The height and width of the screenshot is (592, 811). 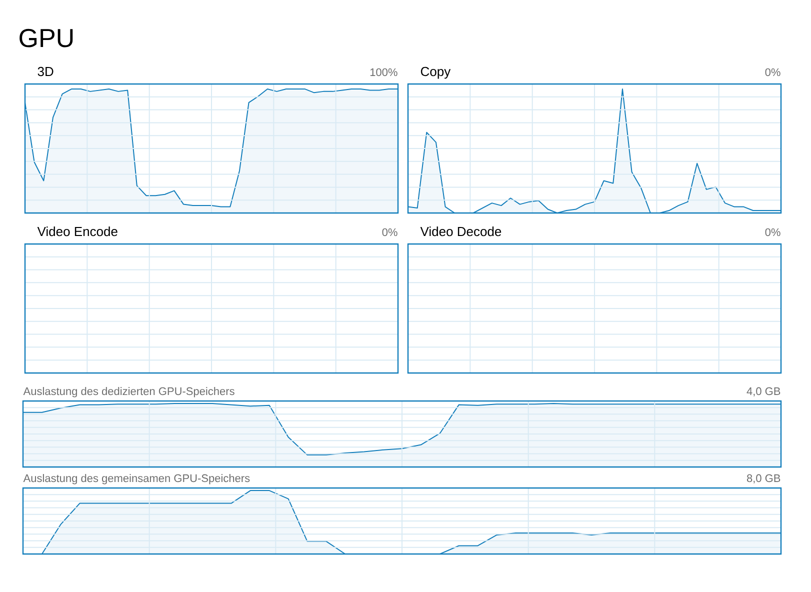 I want to click on text: GPU, so click(x=46, y=38).